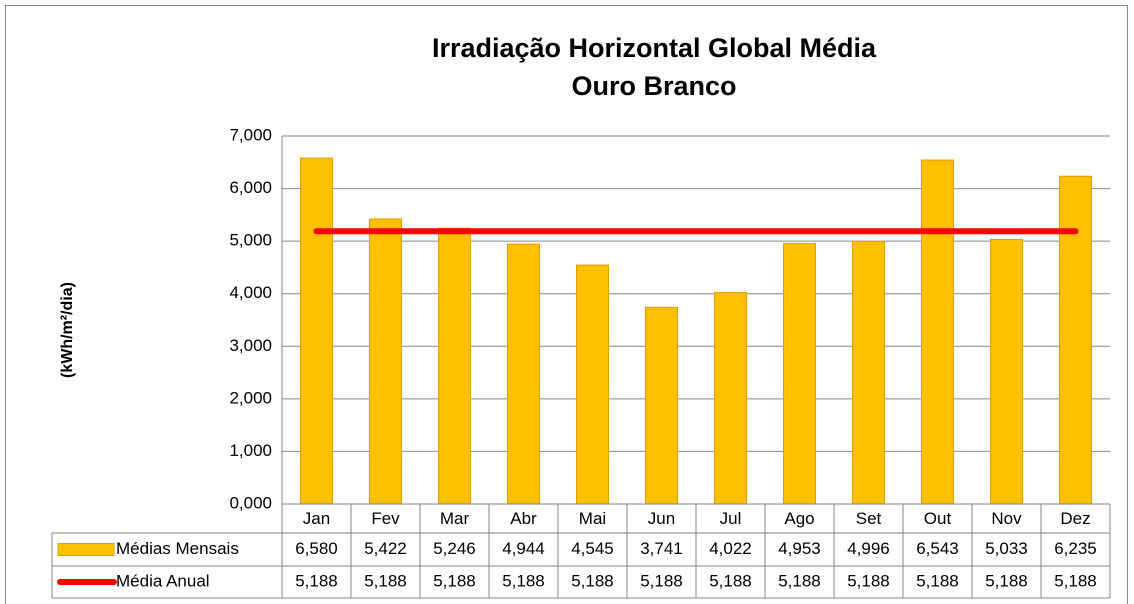  What do you see at coordinates (799, 548) in the screenshot?
I see `table-value: 4,953` at bounding box center [799, 548].